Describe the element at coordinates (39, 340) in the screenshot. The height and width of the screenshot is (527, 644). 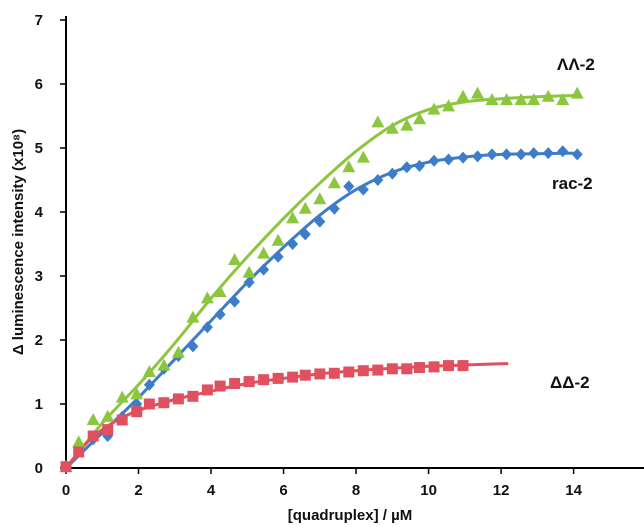
I see `y-tick-label: 2` at that location.